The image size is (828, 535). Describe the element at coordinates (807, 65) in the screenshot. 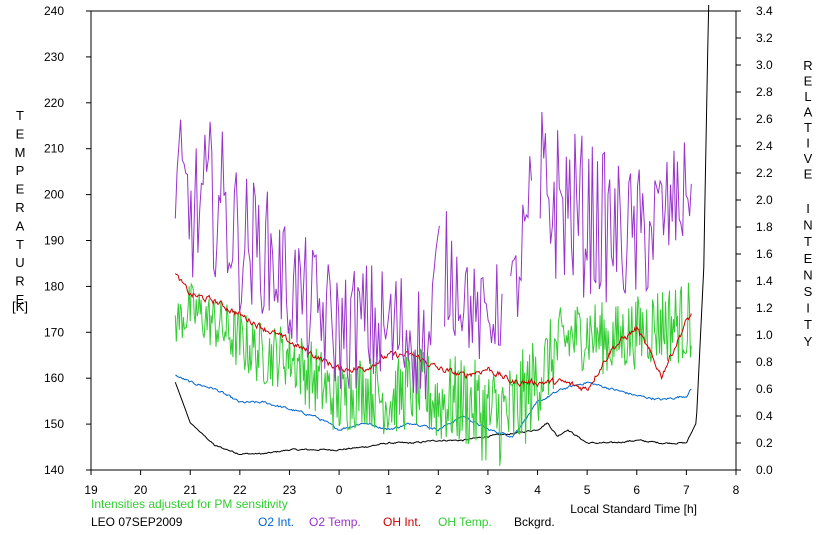

I see `right-title-letter: R` at that location.